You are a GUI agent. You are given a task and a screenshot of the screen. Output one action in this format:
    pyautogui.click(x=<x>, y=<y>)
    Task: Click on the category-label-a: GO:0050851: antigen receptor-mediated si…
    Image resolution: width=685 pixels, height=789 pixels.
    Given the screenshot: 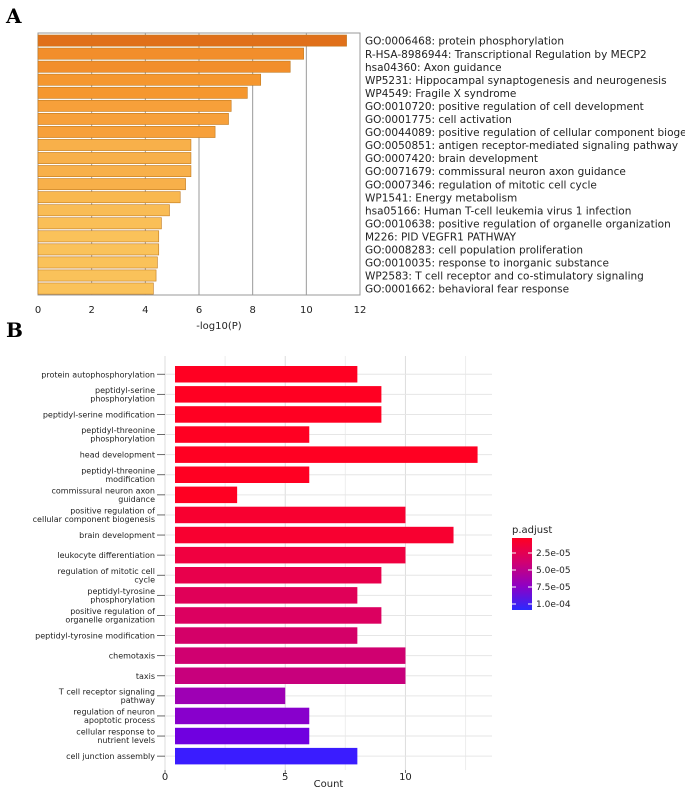 What is the action you would take?
    pyautogui.click(x=521, y=146)
    